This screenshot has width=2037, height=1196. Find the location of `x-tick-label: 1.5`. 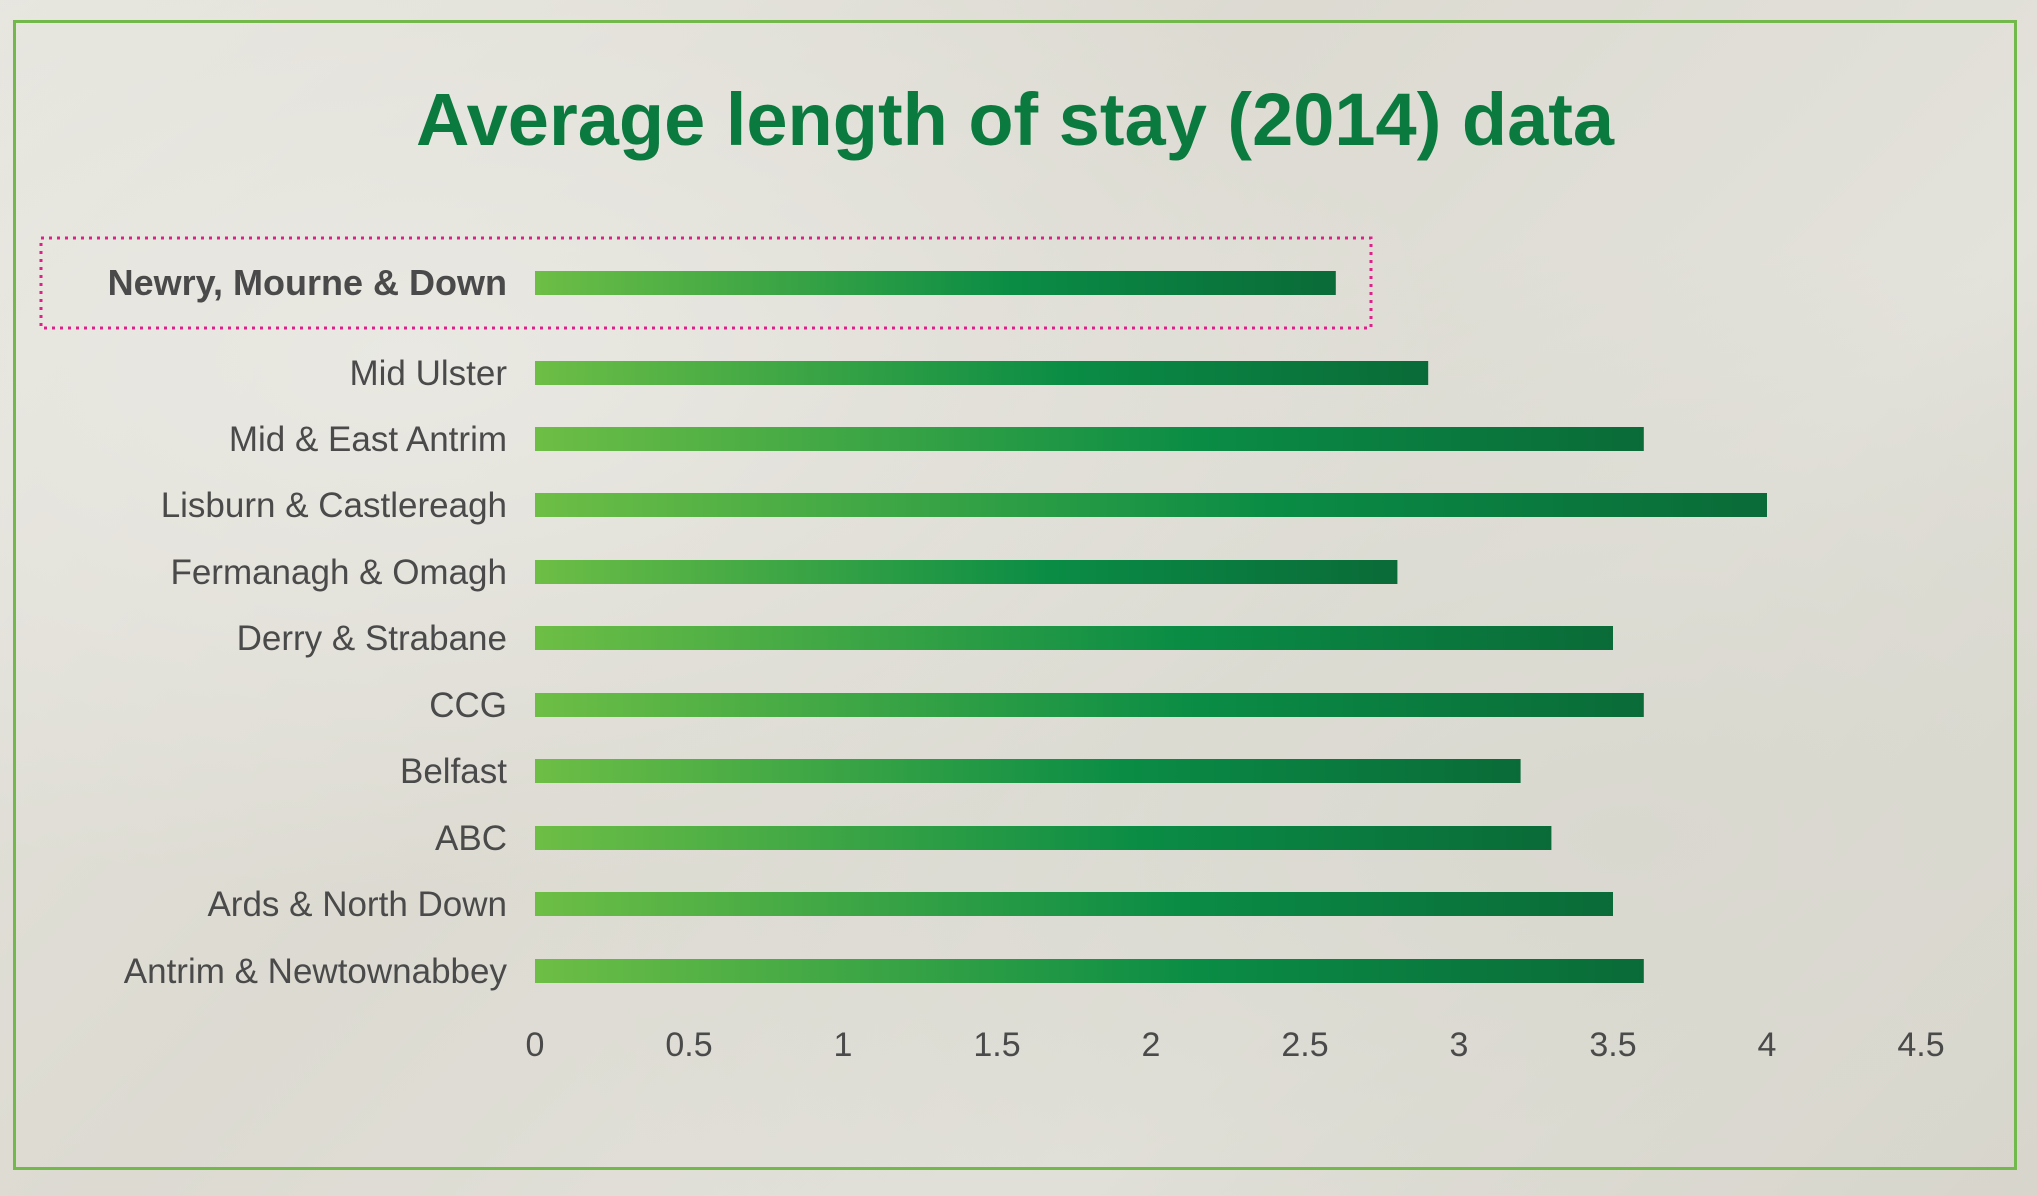

x-tick-label: 1.5 is located at coordinates (996, 1045).